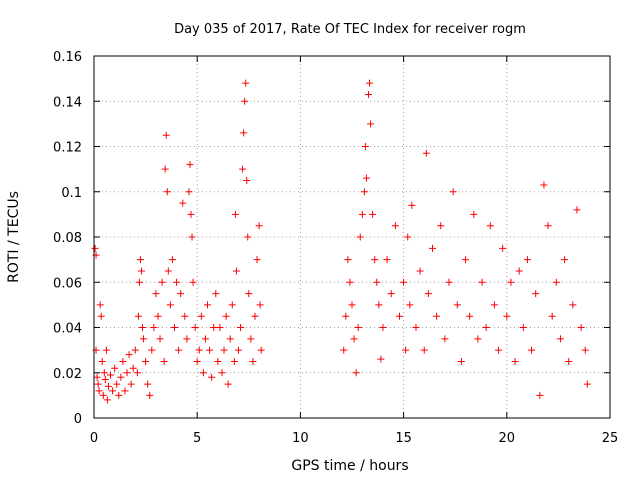  What do you see at coordinates (610, 438) in the screenshot?
I see `x-tick-label: 25` at bounding box center [610, 438].